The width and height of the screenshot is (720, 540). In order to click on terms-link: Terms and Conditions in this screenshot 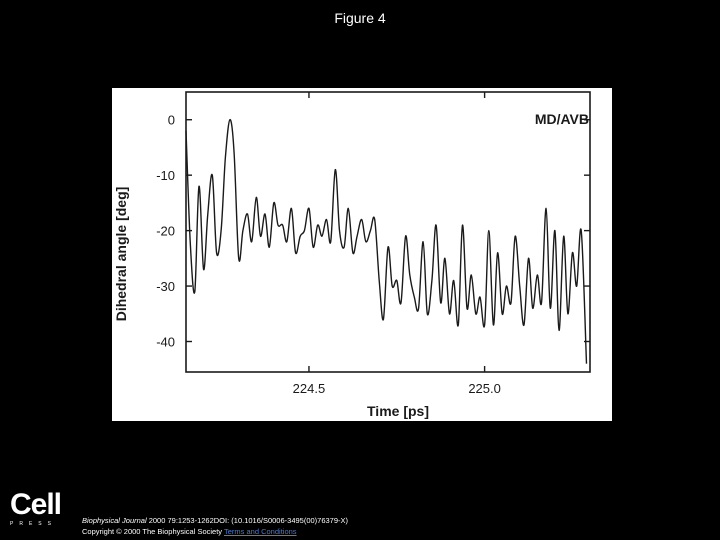, I will do `click(260, 531)`.